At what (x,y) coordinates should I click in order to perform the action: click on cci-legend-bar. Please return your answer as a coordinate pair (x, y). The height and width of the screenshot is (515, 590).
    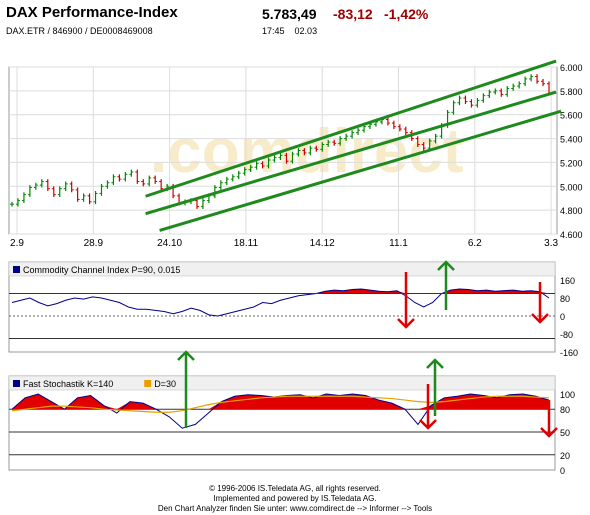
    Looking at the image, I should click on (282, 269).